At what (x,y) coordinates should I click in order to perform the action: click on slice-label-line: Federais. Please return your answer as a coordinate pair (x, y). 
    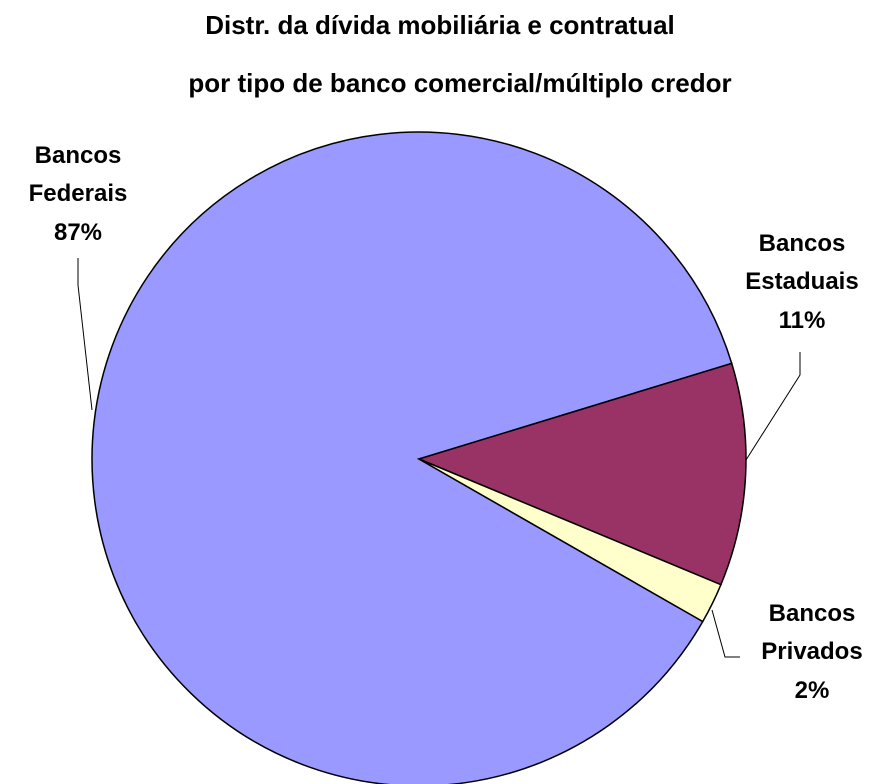
    Looking at the image, I should click on (78, 193).